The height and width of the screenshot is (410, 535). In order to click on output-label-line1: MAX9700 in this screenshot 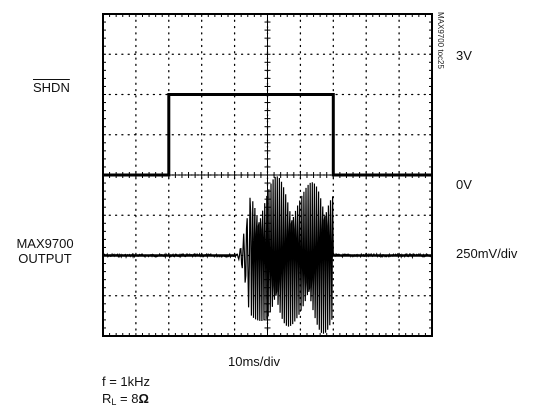, I will do `click(45, 243)`.